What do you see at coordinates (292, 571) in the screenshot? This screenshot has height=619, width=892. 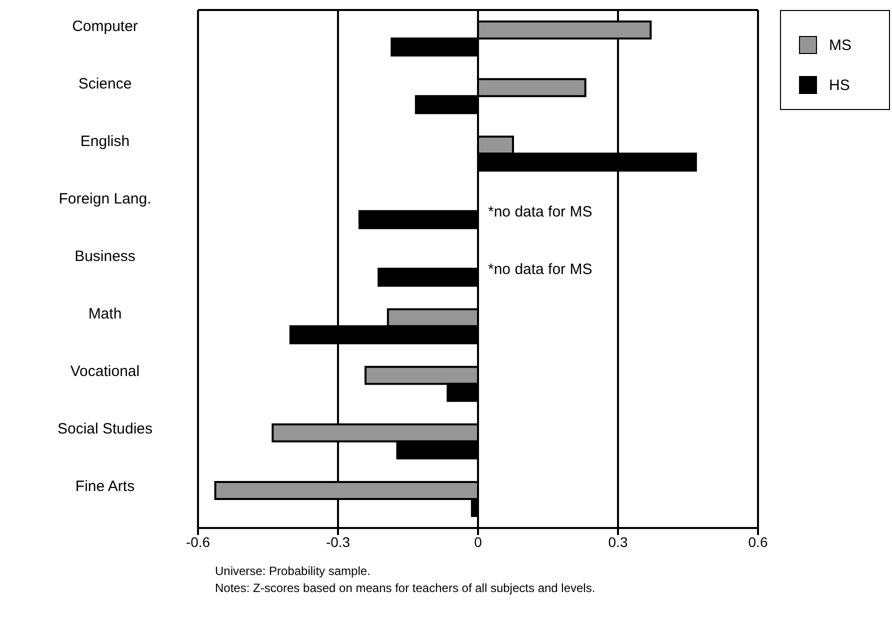 I see `text: Universe: Probability sample.` at bounding box center [292, 571].